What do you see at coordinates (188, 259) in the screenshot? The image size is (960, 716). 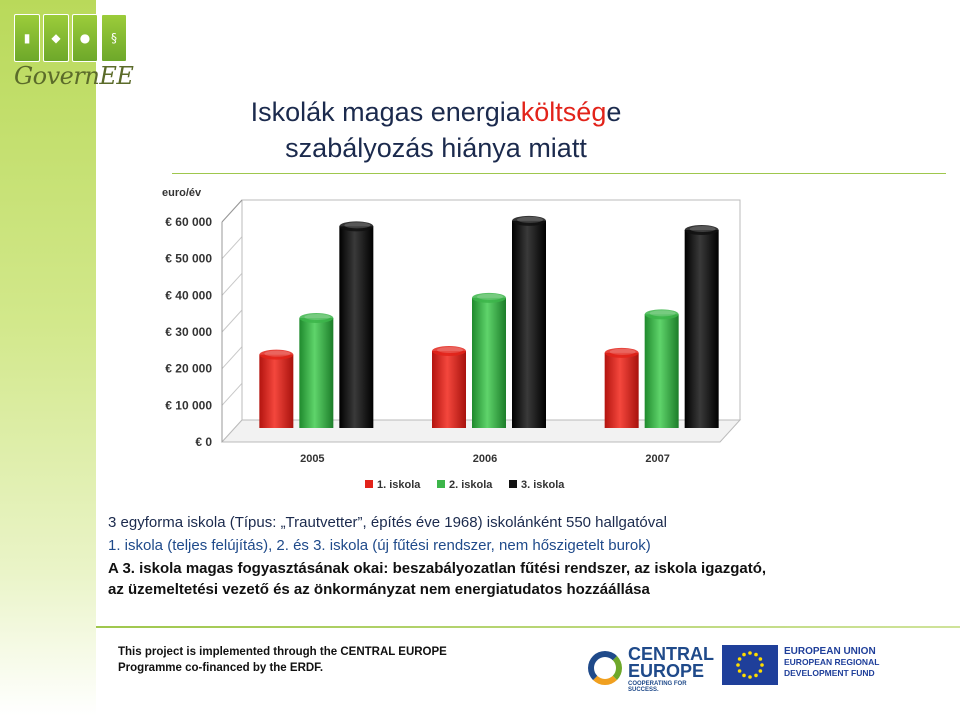 I see `y-tick-label: € 50 000` at bounding box center [188, 259].